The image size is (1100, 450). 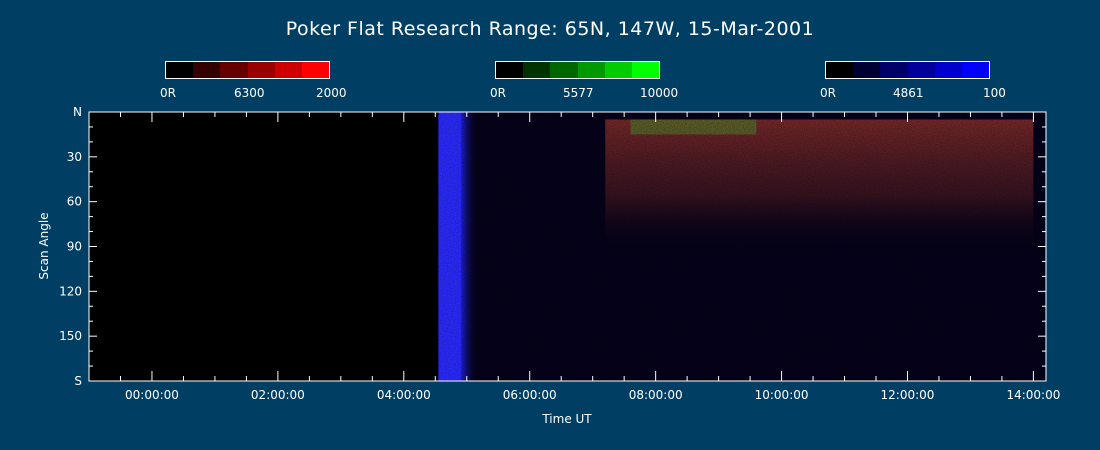 I want to click on y-tick-label: 30, so click(x=74, y=157).